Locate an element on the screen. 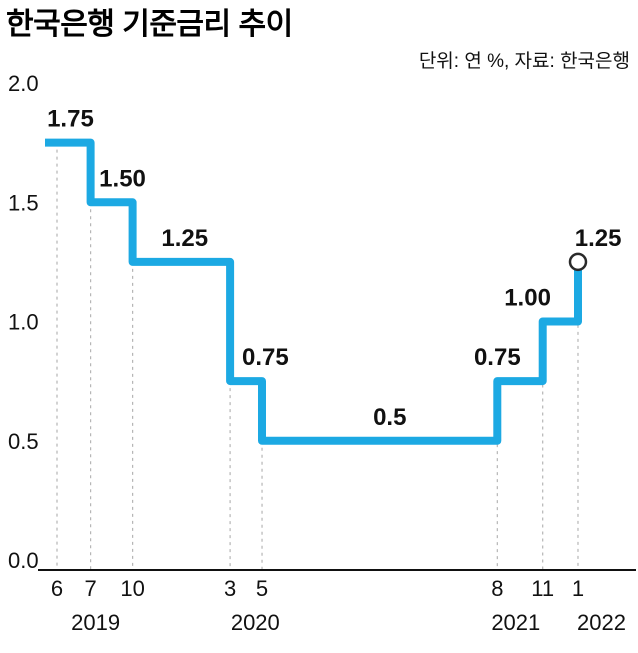 The width and height of the screenshot is (638, 653). value-label: 1.75 is located at coordinates (70, 118).